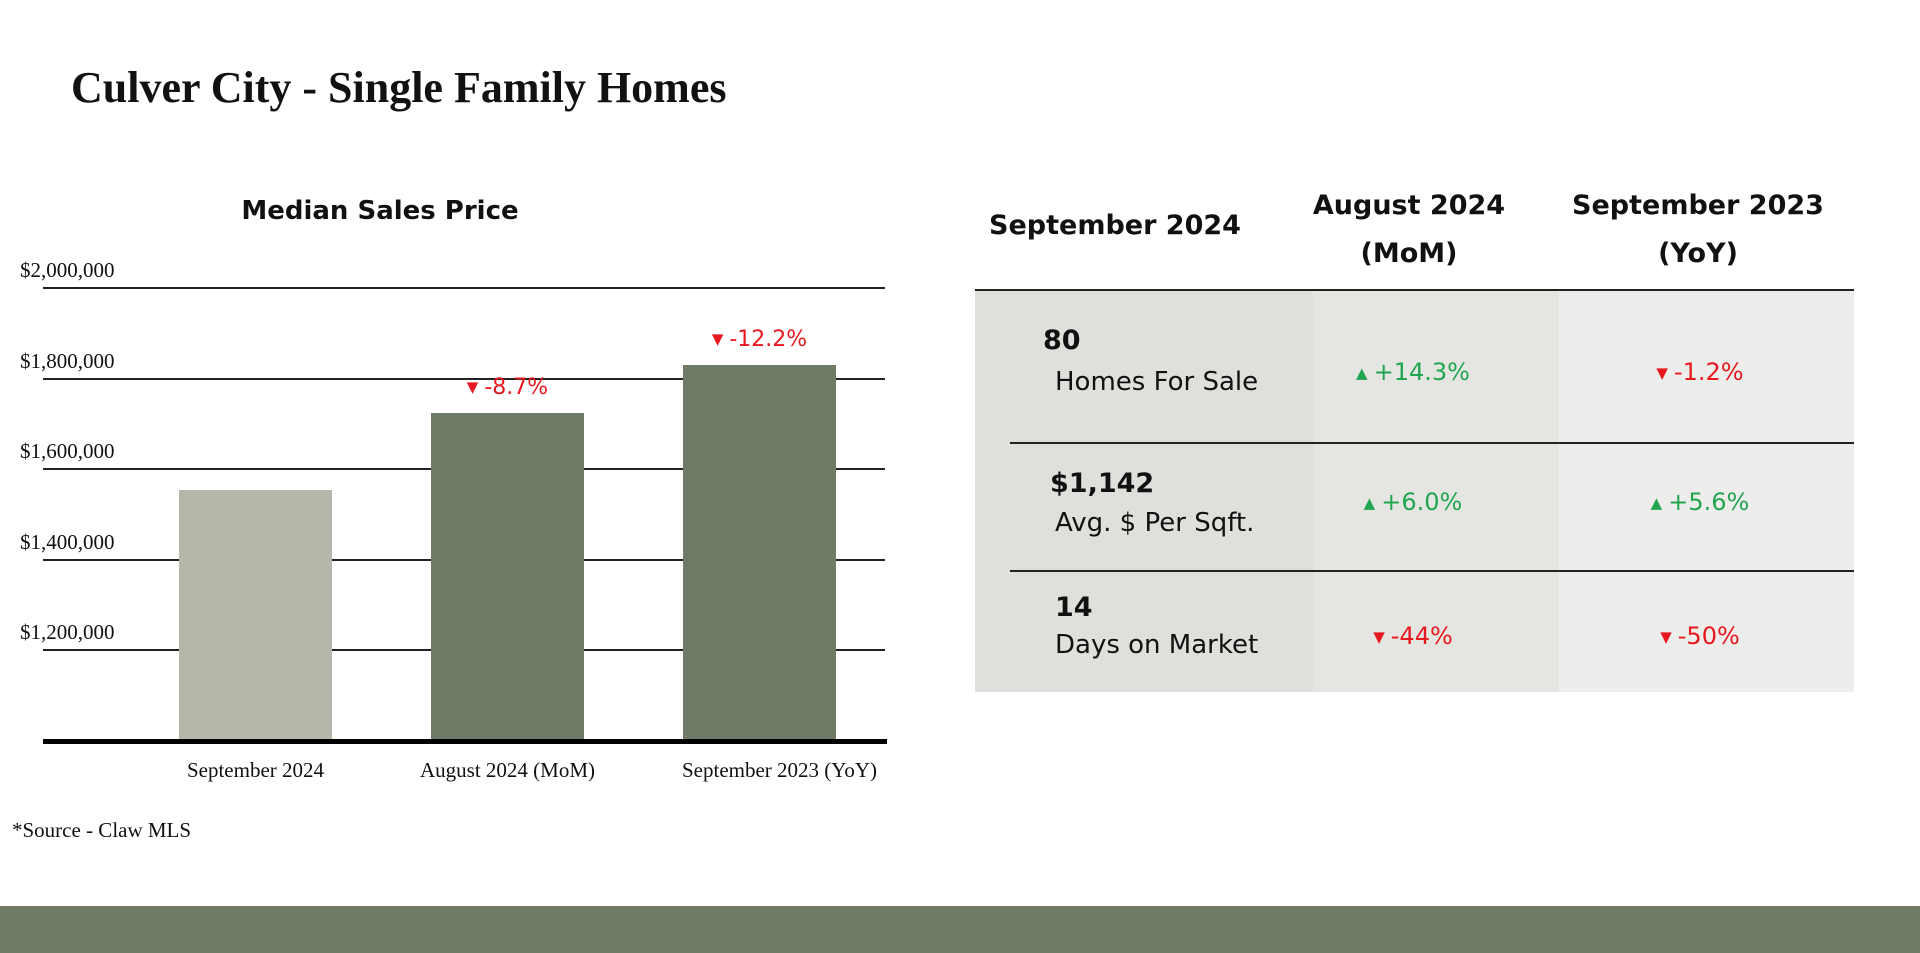 This screenshot has width=1920, height=953. I want to click on metric-label: Days on Market, so click(1157, 645).